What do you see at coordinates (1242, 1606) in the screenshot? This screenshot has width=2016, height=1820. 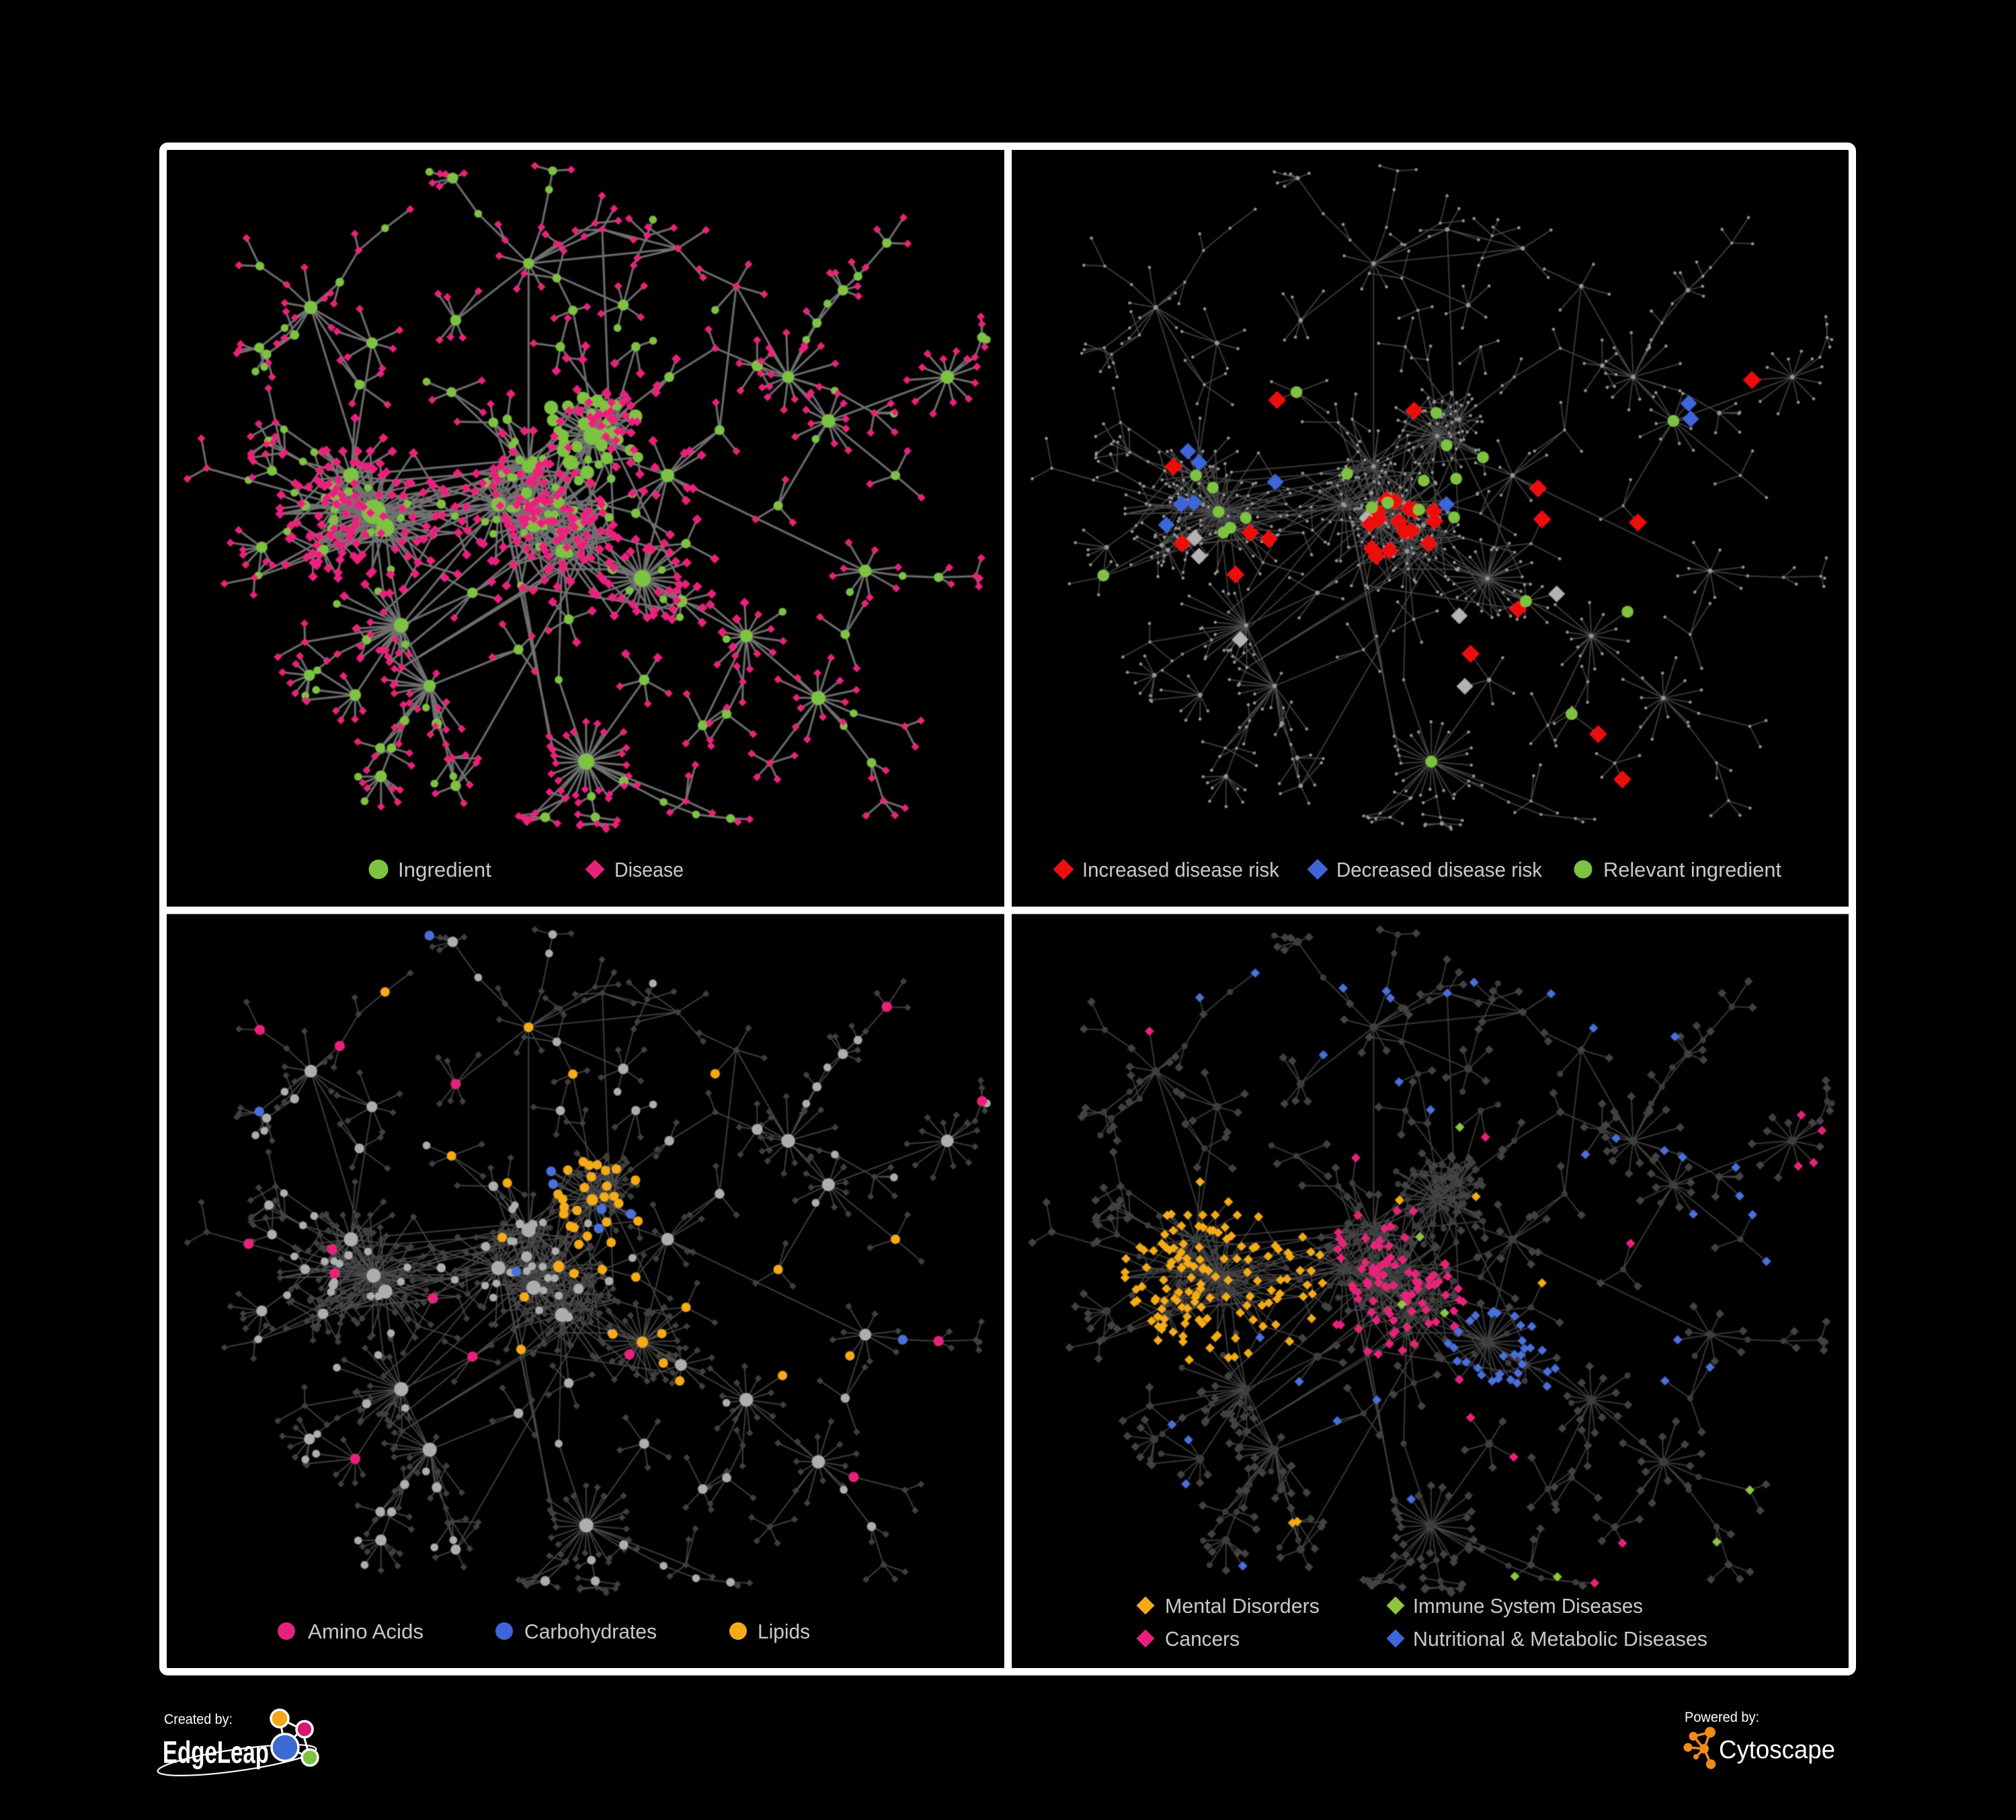 I see `svg-text: Mental Disorders` at bounding box center [1242, 1606].